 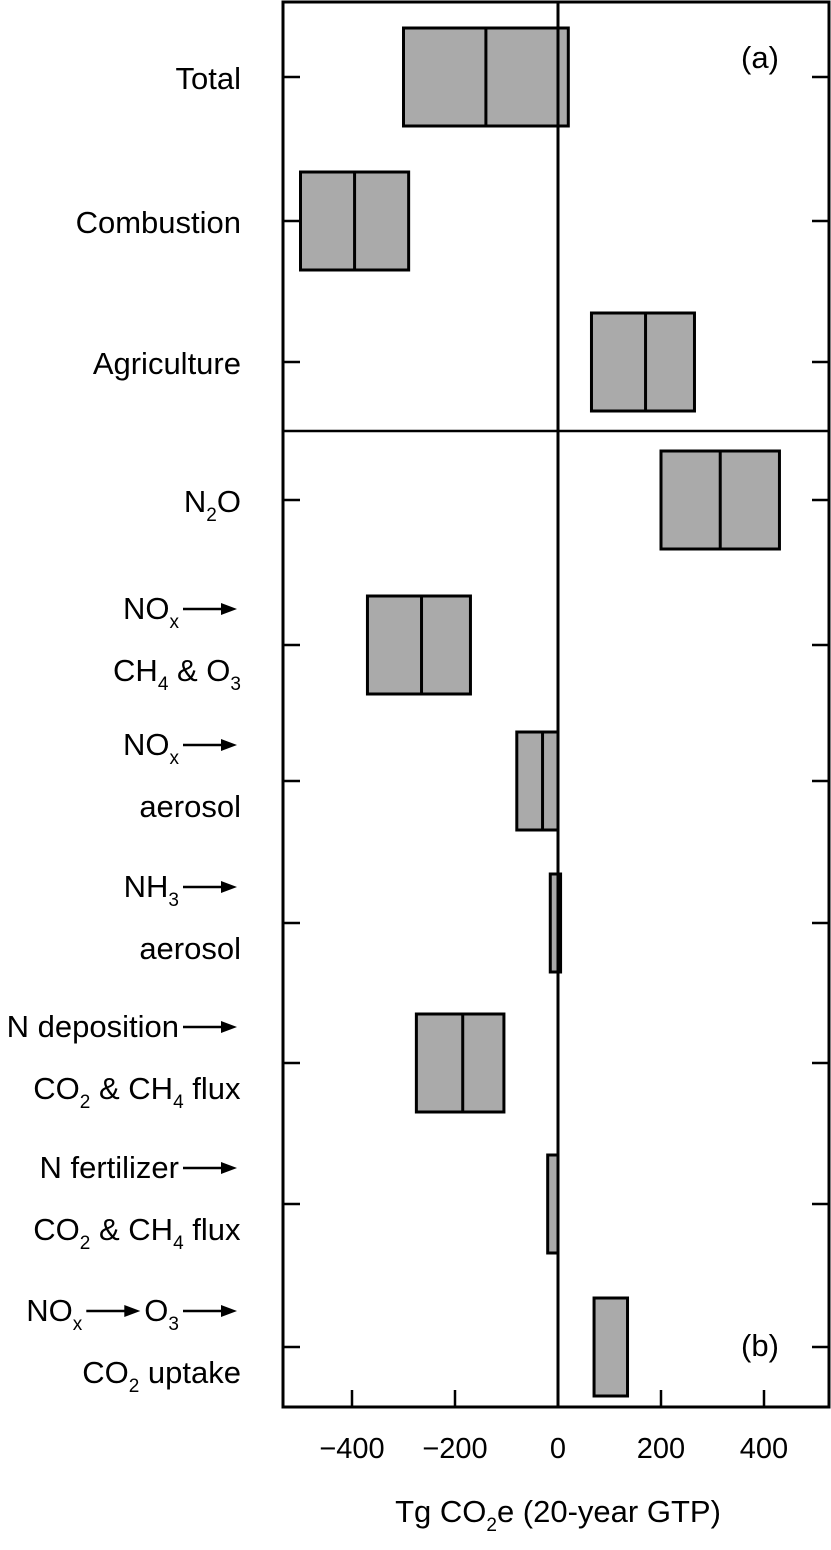 I want to click on category-label-4-line-2-text: CH4​ & O3​, so click(x=177, y=674).